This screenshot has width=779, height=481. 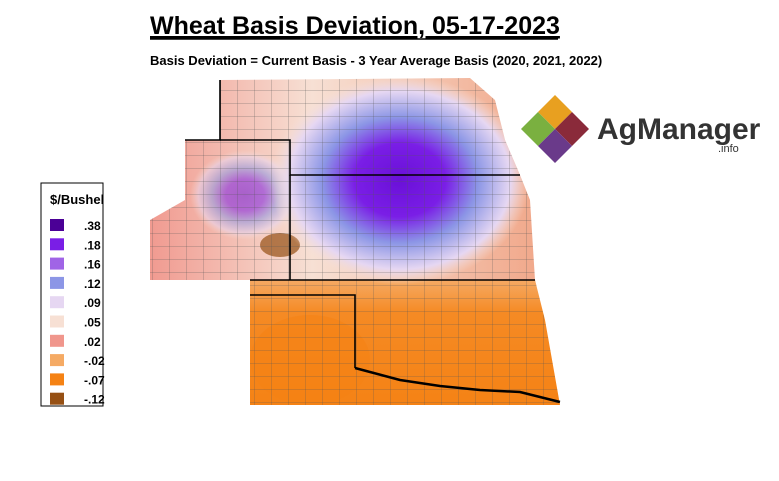 What do you see at coordinates (92, 303) in the screenshot?
I see `legend-label: .09` at bounding box center [92, 303].